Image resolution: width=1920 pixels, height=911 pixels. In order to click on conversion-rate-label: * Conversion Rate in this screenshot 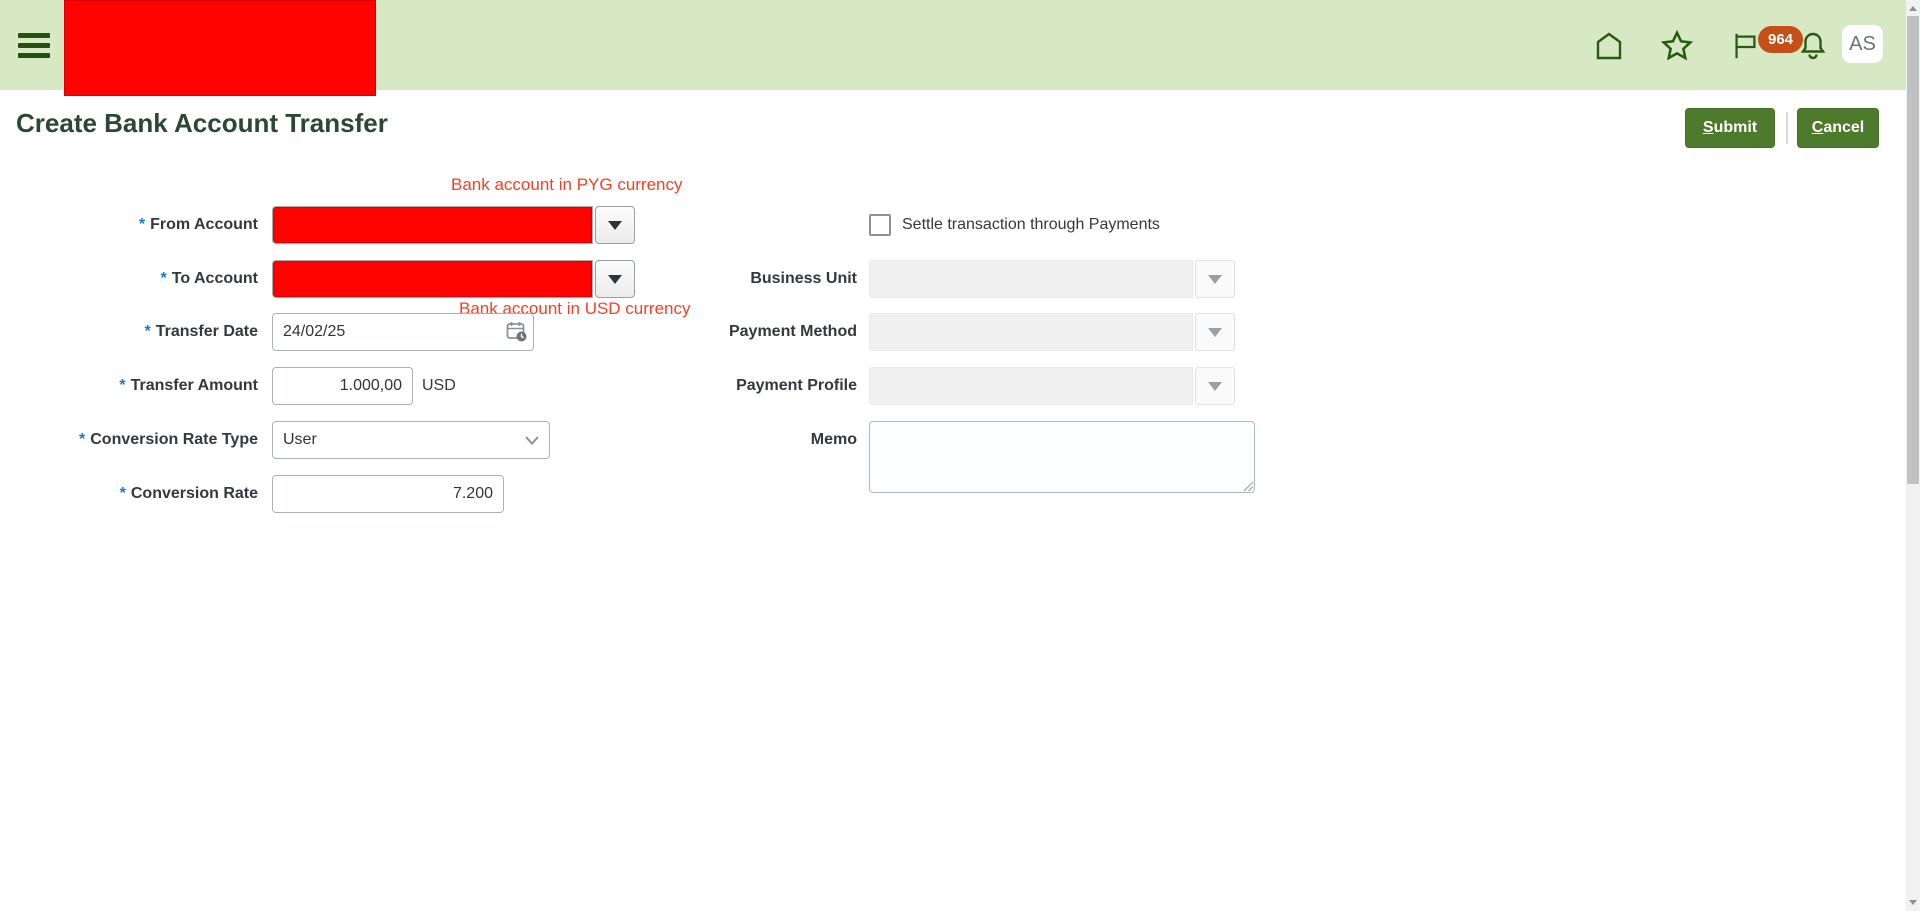, I will do `click(188, 493)`.